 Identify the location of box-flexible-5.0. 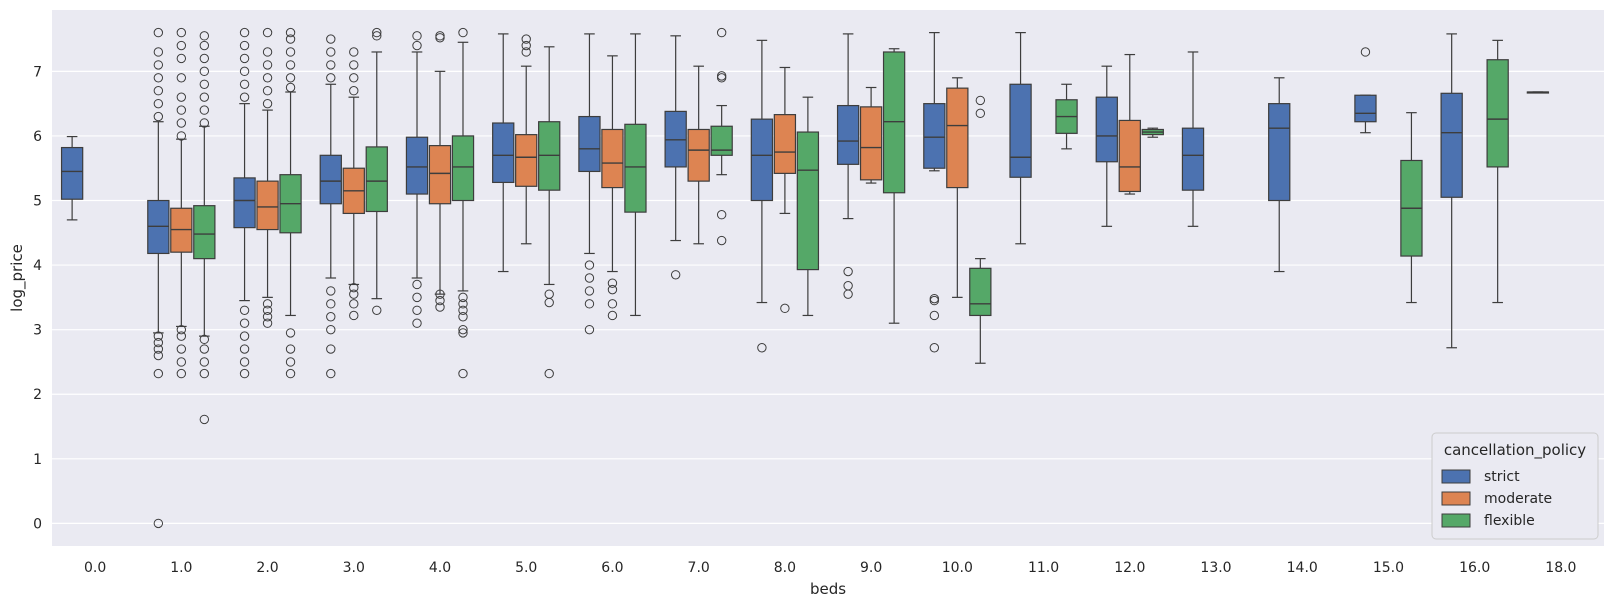
(549, 212).